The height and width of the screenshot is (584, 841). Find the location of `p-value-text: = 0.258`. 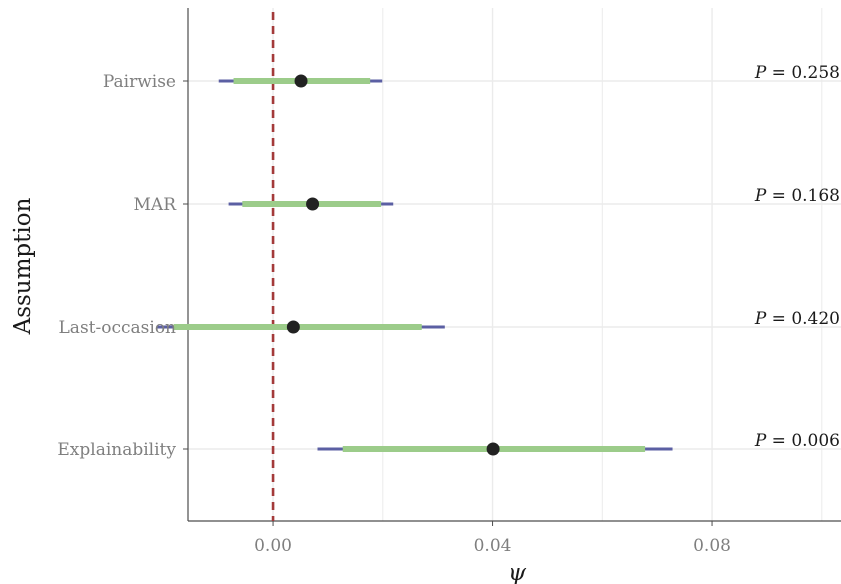

p-value-text: = 0.258 is located at coordinates (806, 73).